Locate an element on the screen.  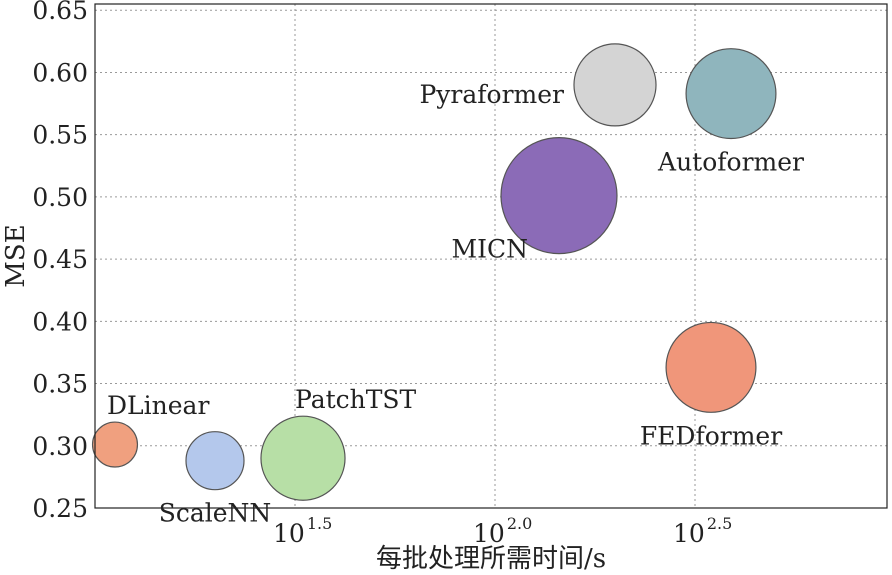
y-tick-label: 0.30 is located at coordinates (60, 446).